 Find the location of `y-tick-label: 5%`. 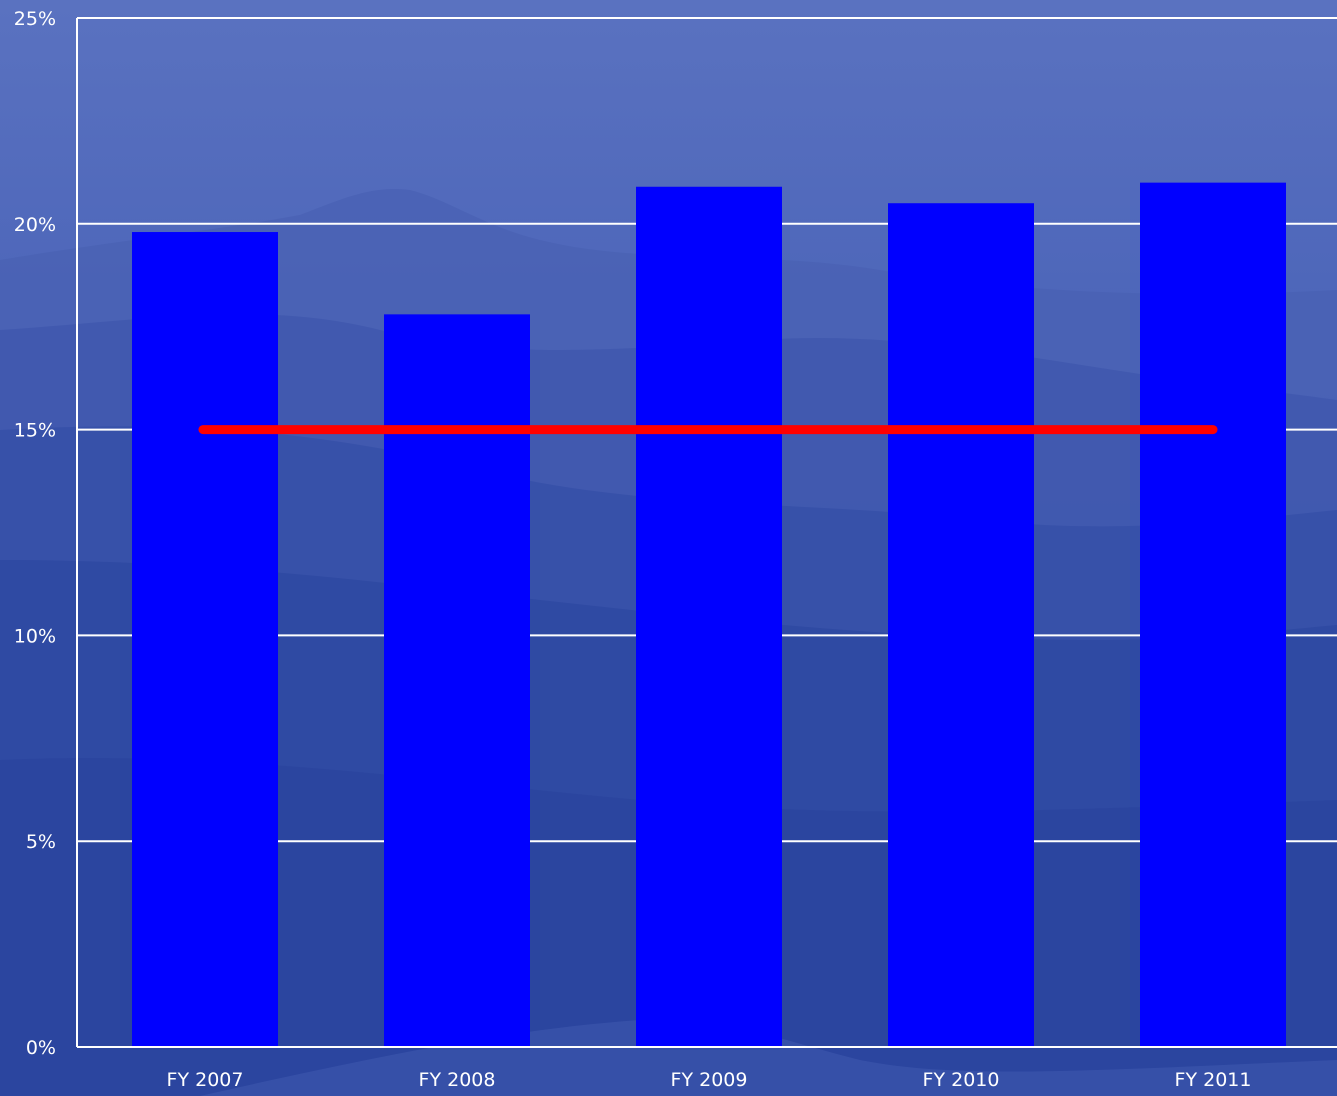

y-tick-label: 5% is located at coordinates (41, 842).